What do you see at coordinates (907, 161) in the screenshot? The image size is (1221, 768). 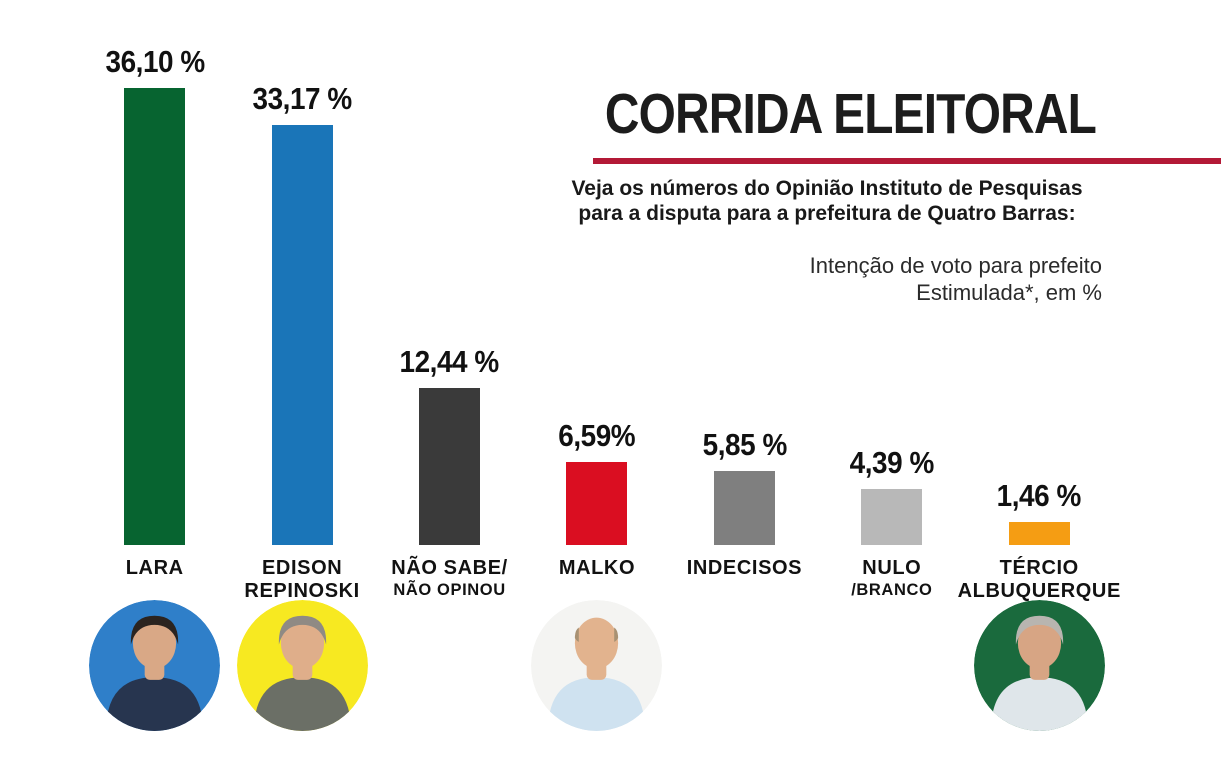 I see `title-underline` at bounding box center [907, 161].